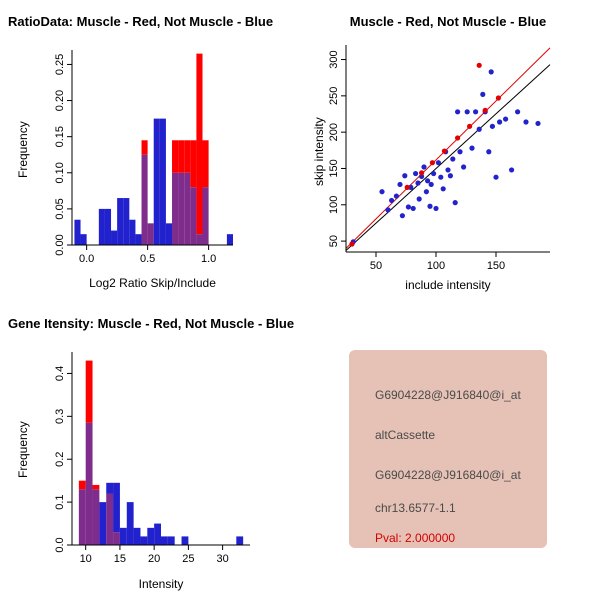 The width and height of the screenshot is (600, 600). I want to click on svg-text: 0.10, so click(60, 172).